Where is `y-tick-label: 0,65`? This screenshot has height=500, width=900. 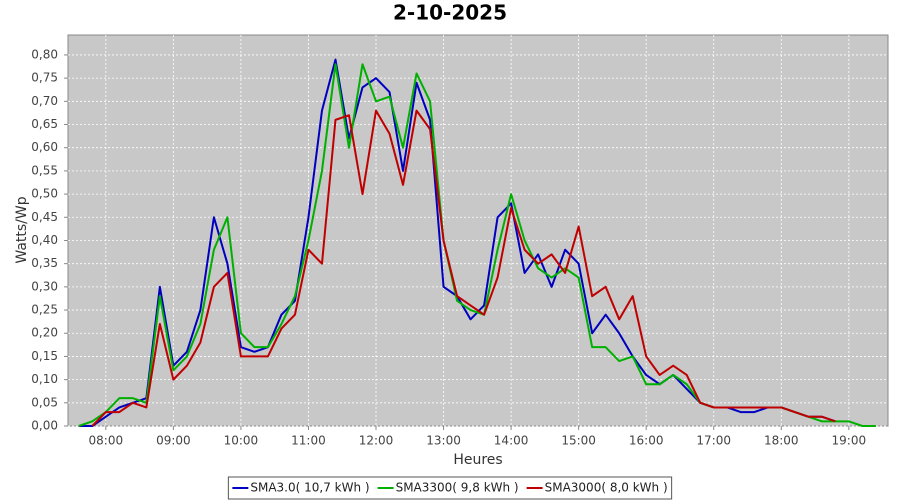 y-tick-label: 0,65 is located at coordinates (44, 124).